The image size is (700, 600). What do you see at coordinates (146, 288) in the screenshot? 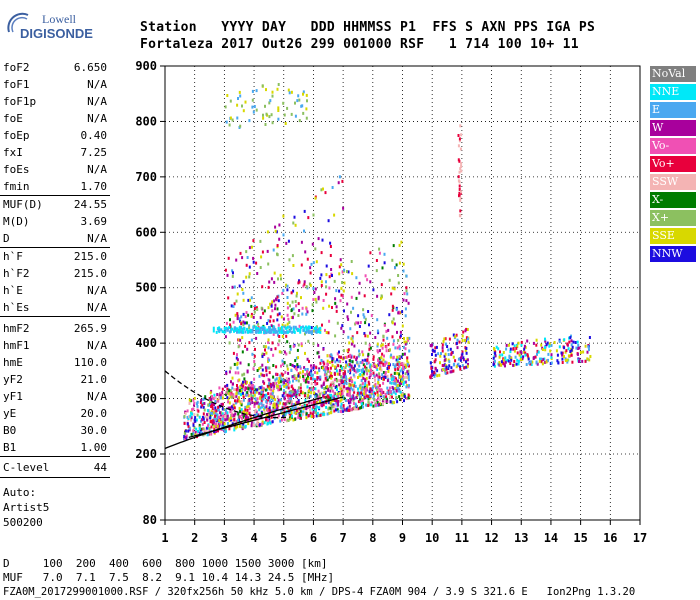
I see `y-tick-label: 500` at bounding box center [146, 288].